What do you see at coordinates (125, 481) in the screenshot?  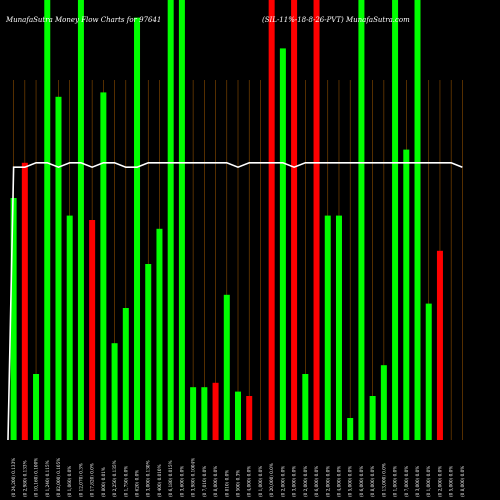 I see `x-tick-label: (0 1,750) 0.0%` at bounding box center [125, 481].